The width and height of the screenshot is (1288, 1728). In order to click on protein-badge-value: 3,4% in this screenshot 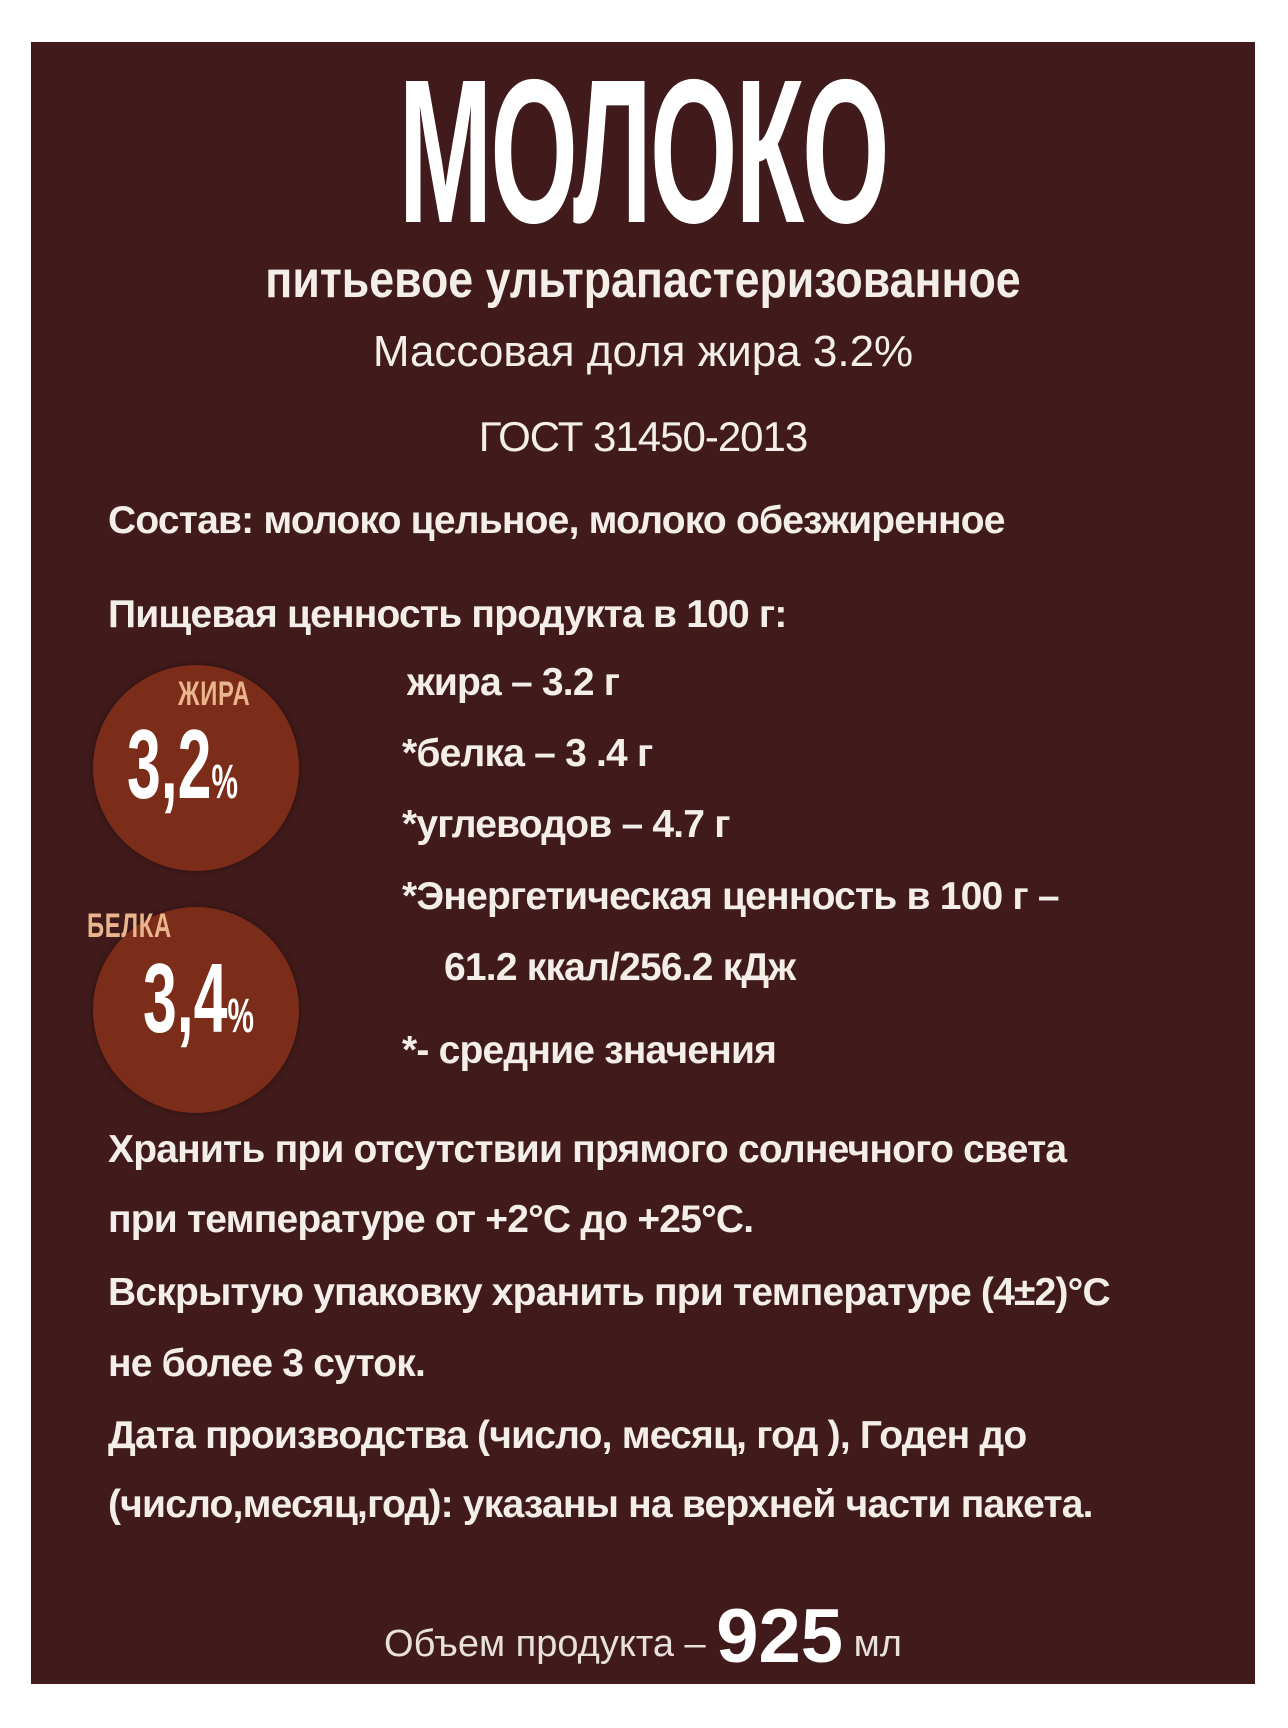, I will do `click(198, 998)`.